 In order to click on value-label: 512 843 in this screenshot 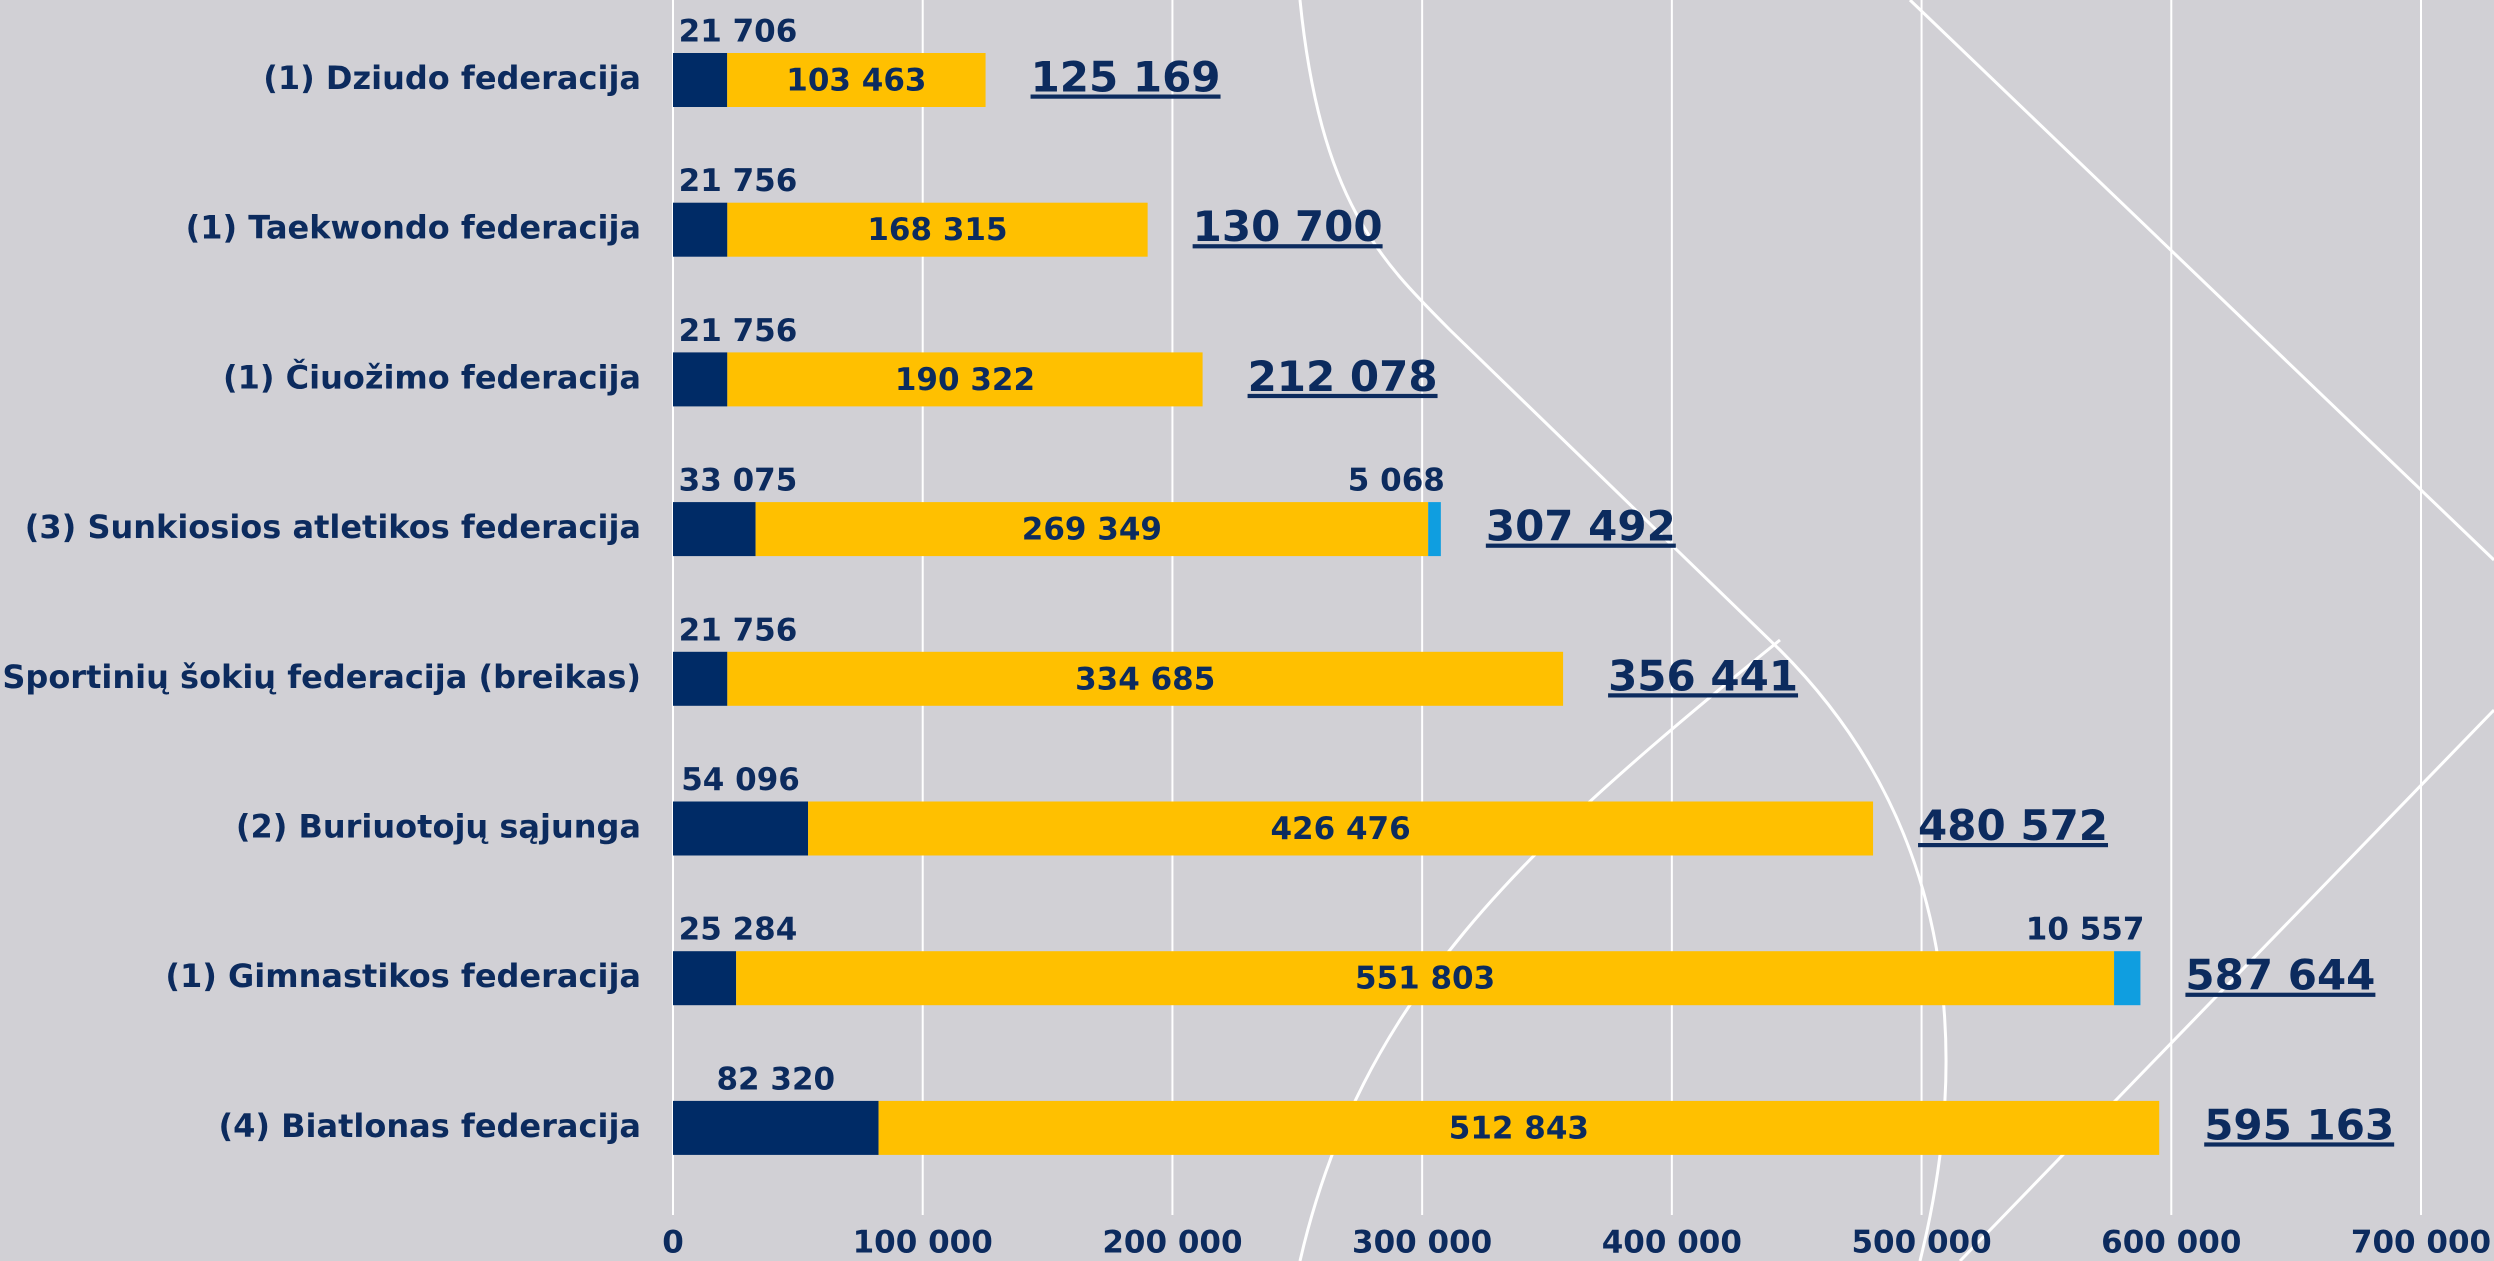, I will do `click(1519, 1128)`.